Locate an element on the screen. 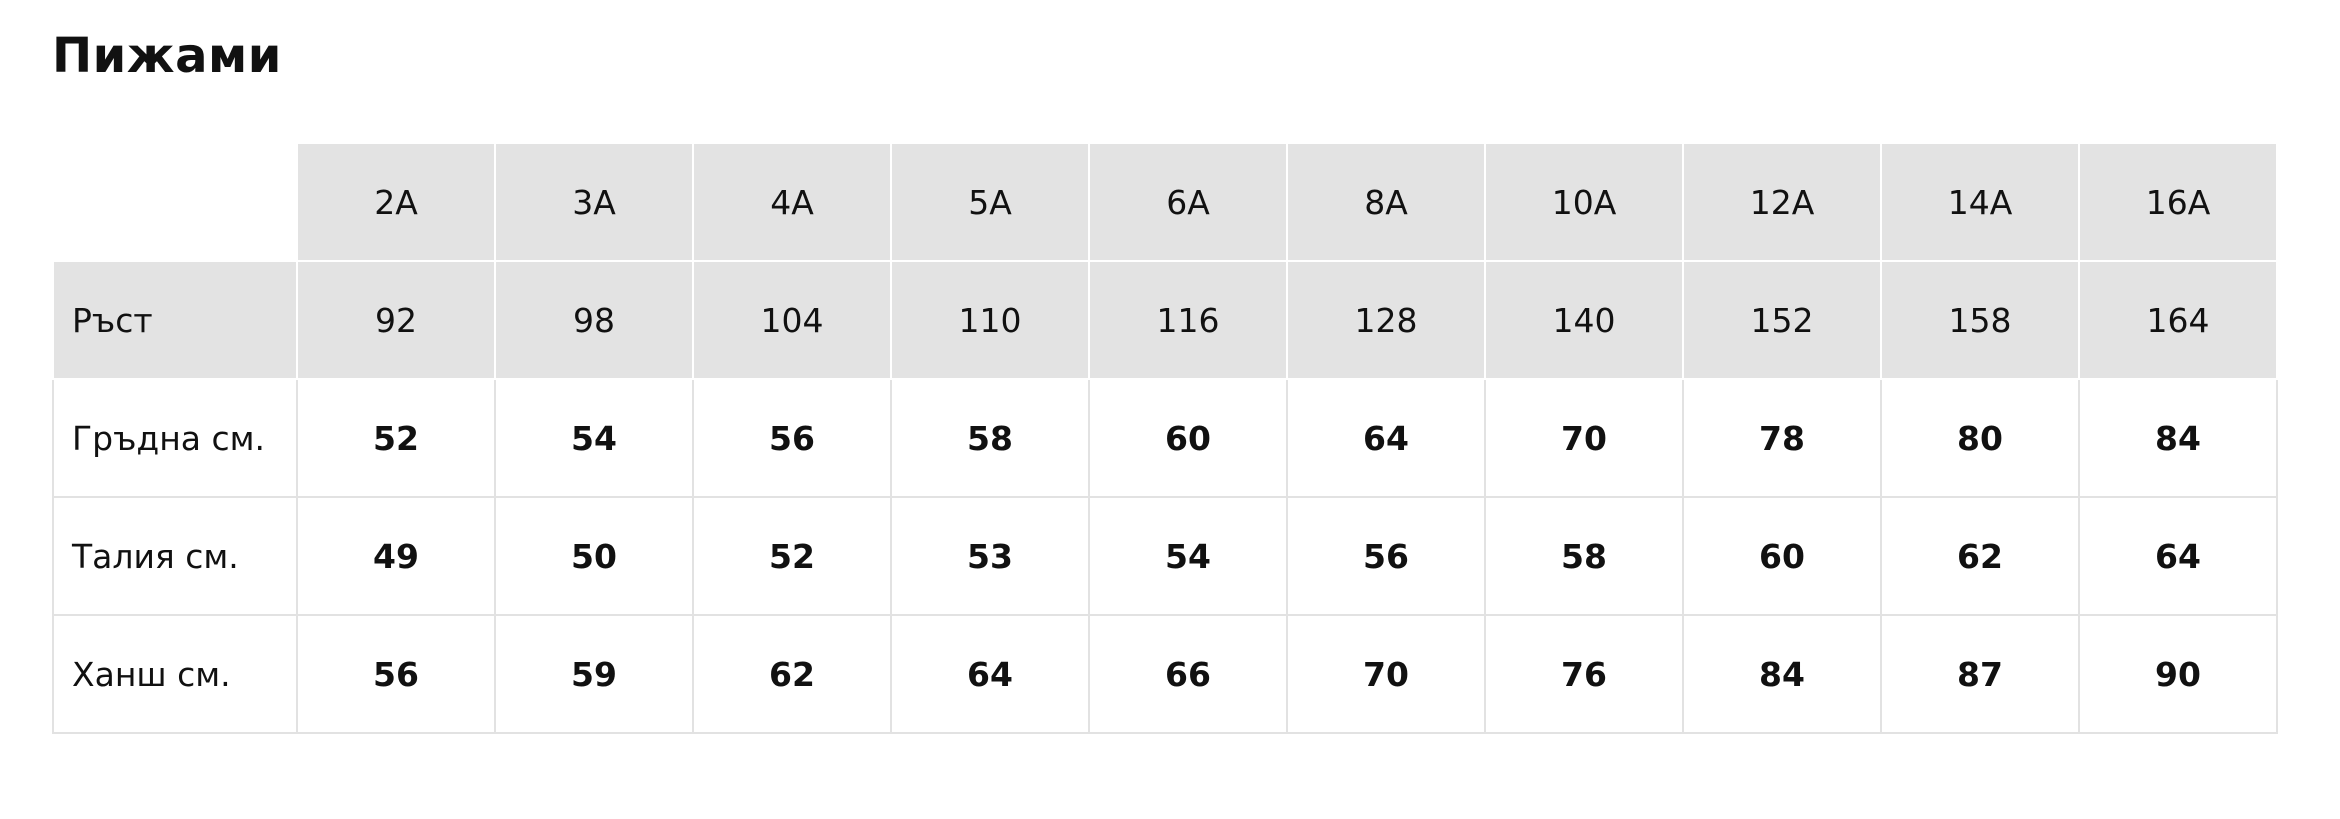 The width and height of the screenshot is (2340, 819). table-cell: 128 is located at coordinates (1386, 320).